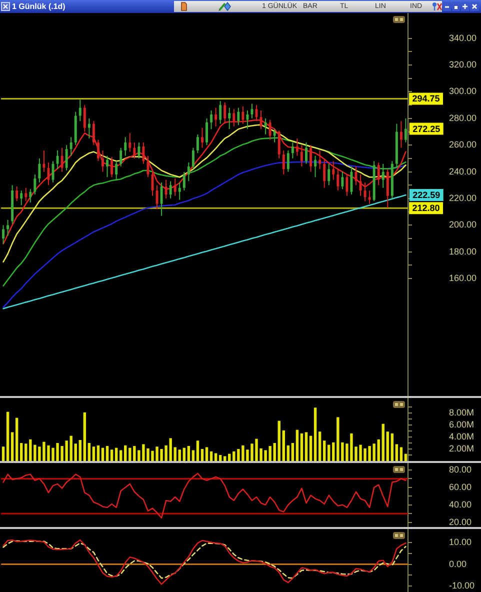 Image resolution: width=481 pixels, height=592 pixels. I want to click on y-tick-label: 340.00, so click(463, 37).